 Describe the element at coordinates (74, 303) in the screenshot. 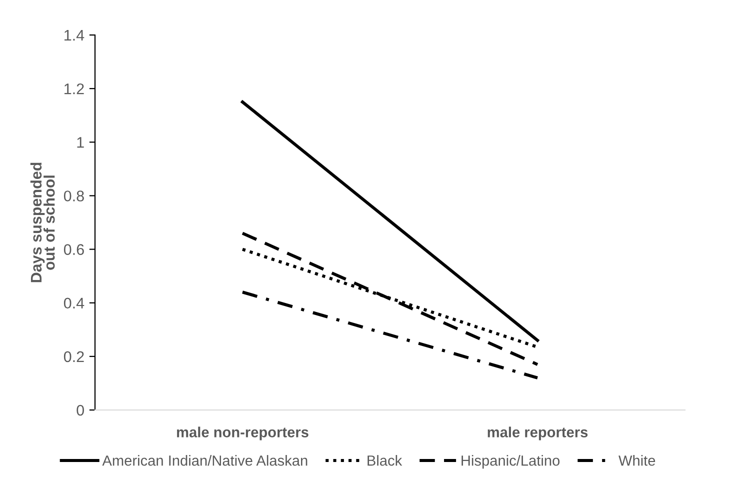

I see `y-tick-label: 0.4` at that location.